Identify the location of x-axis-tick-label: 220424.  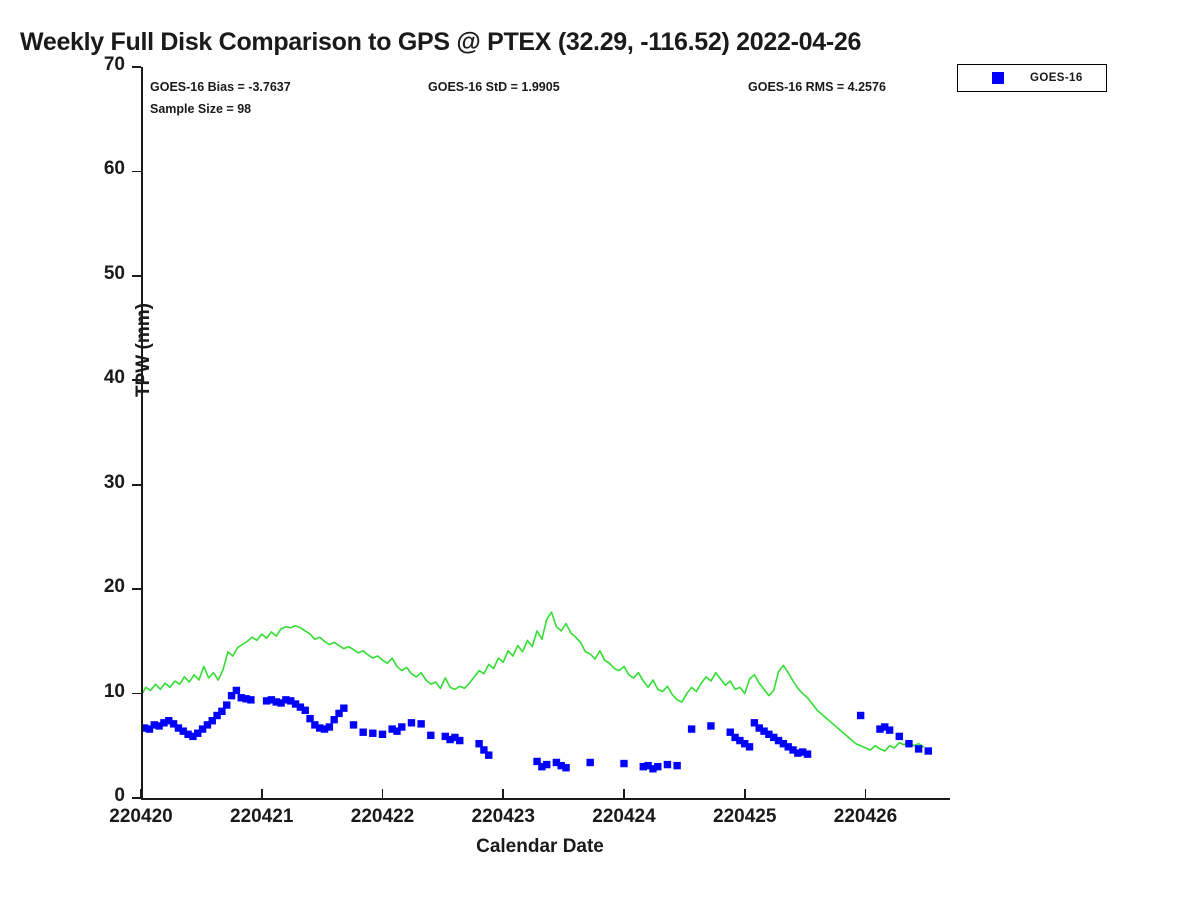
(624, 816).